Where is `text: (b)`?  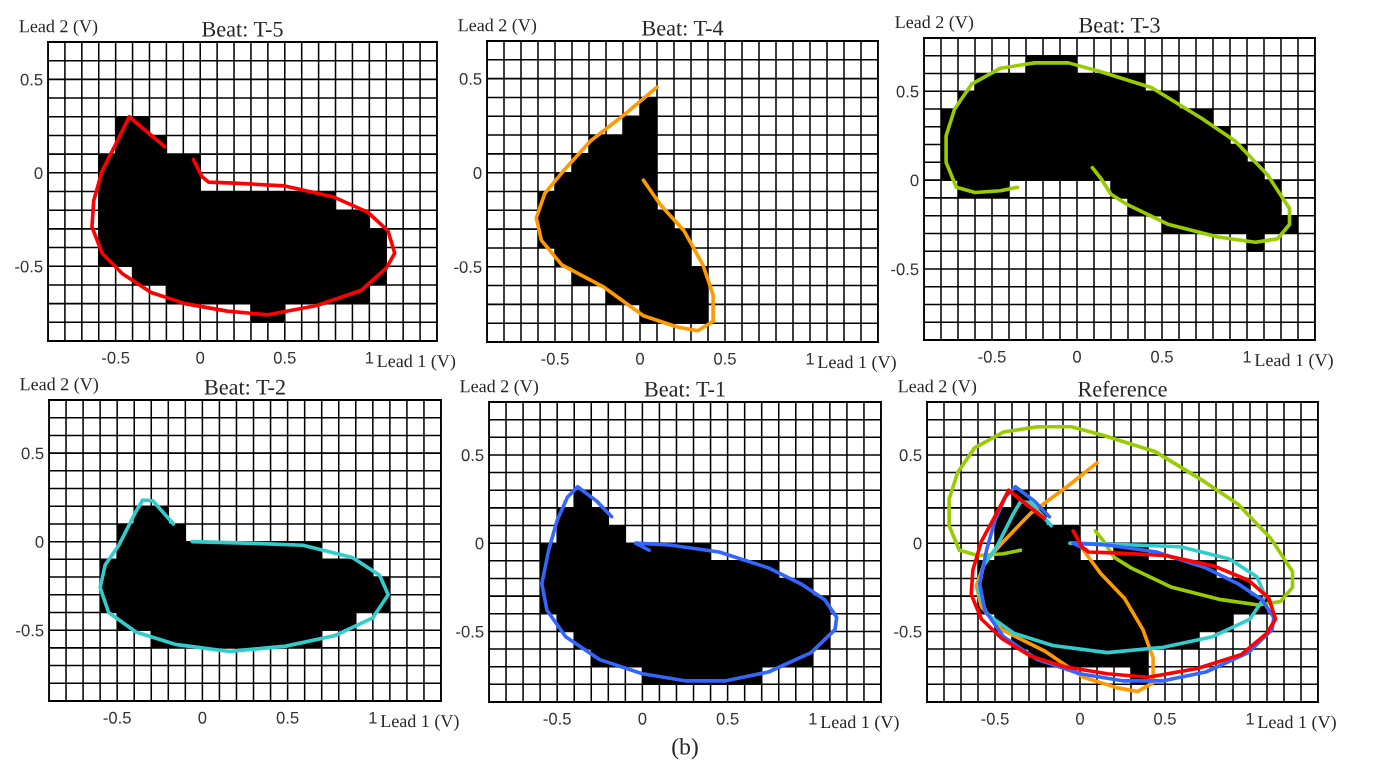 text: (b) is located at coordinates (685, 749).